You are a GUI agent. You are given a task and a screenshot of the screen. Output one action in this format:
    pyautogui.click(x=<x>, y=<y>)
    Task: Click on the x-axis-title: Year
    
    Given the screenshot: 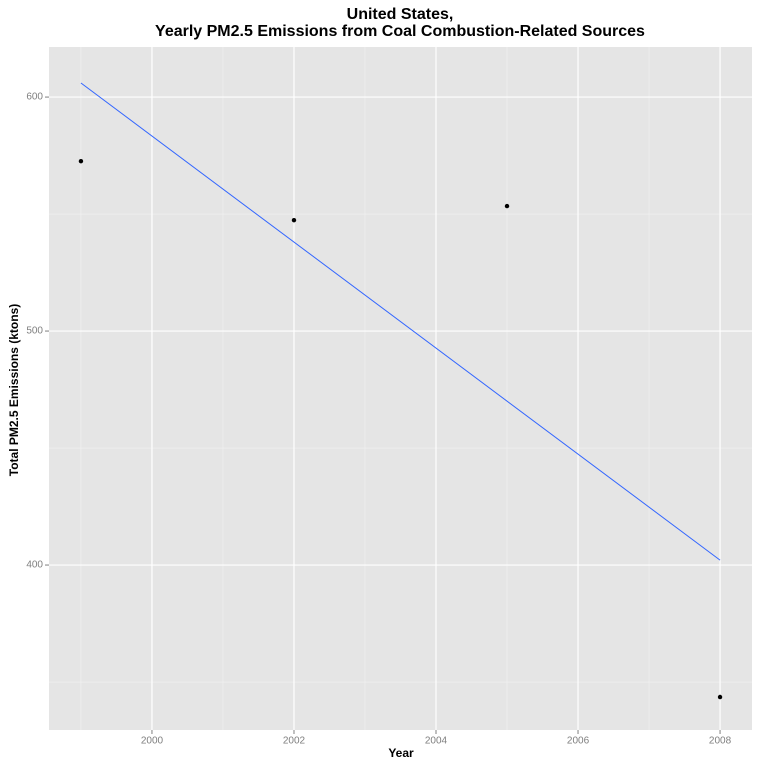 What is the action you would take?
    pyautogui.click(x=401, y=753)
    